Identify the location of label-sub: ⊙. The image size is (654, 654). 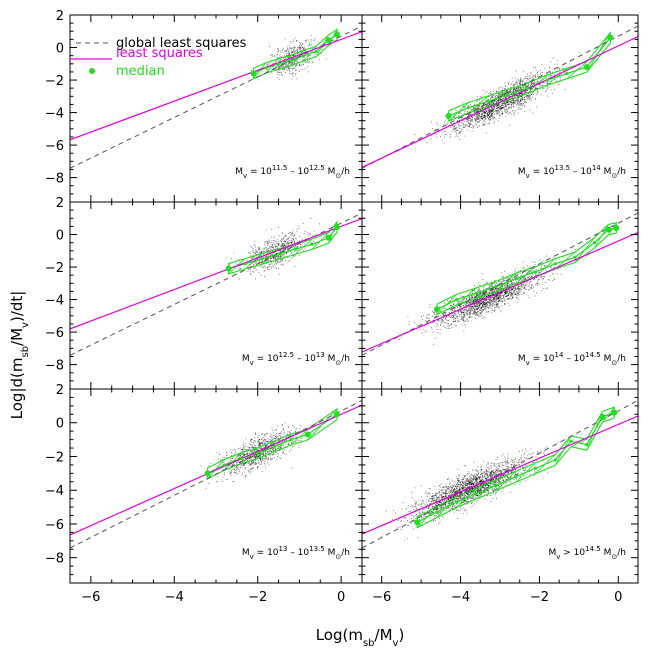
(338, 363).